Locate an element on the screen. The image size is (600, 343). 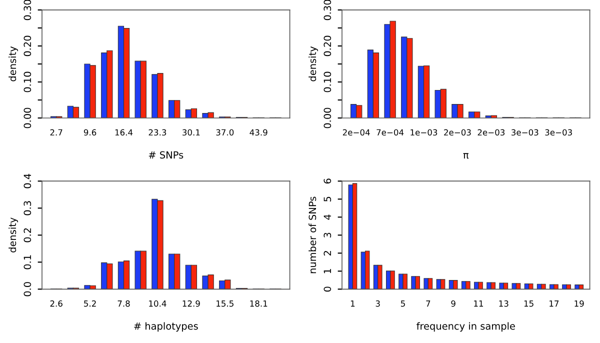
x-tick-label: 37.0 is located at coordinates (225, 132).